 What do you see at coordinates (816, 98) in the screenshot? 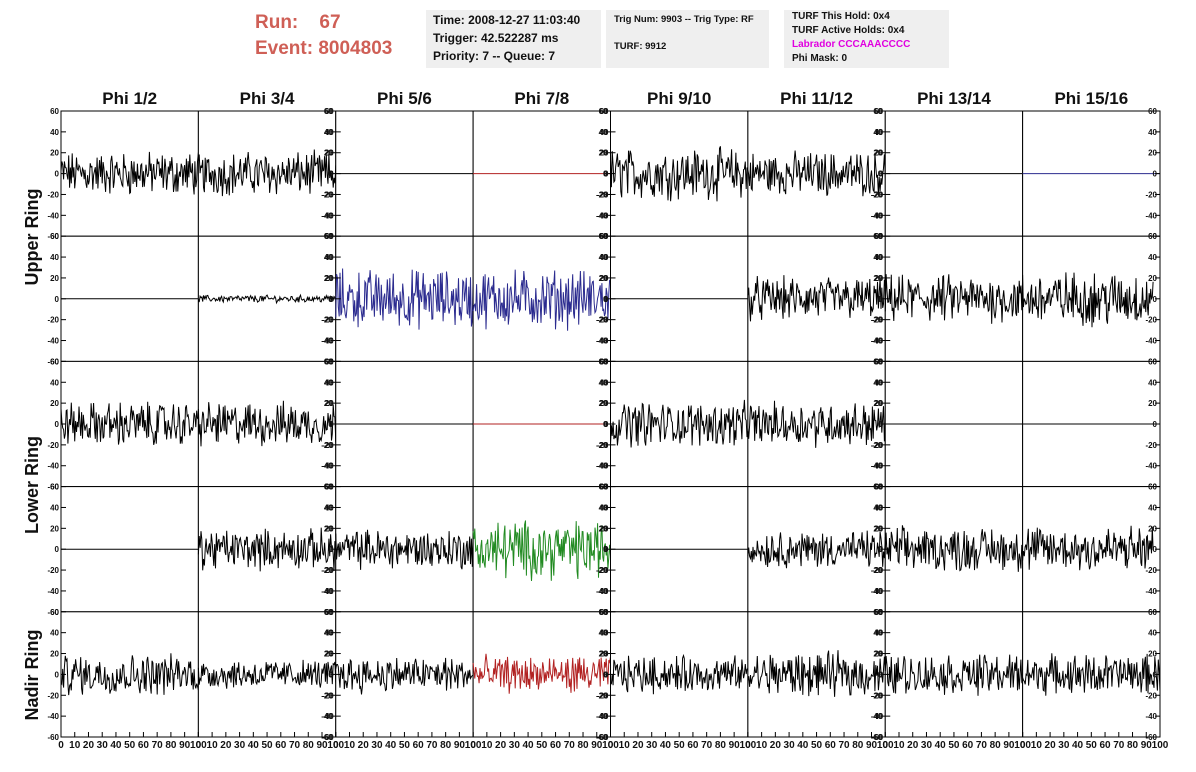
I see `column-title: Phi 11/12` at bounding box center [816, 98].